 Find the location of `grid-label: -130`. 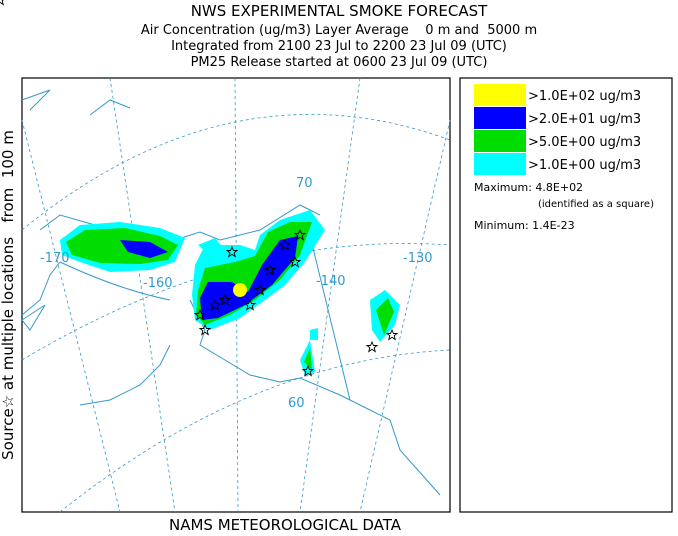

grid-label: -130 is located at coordinates (418, 258).